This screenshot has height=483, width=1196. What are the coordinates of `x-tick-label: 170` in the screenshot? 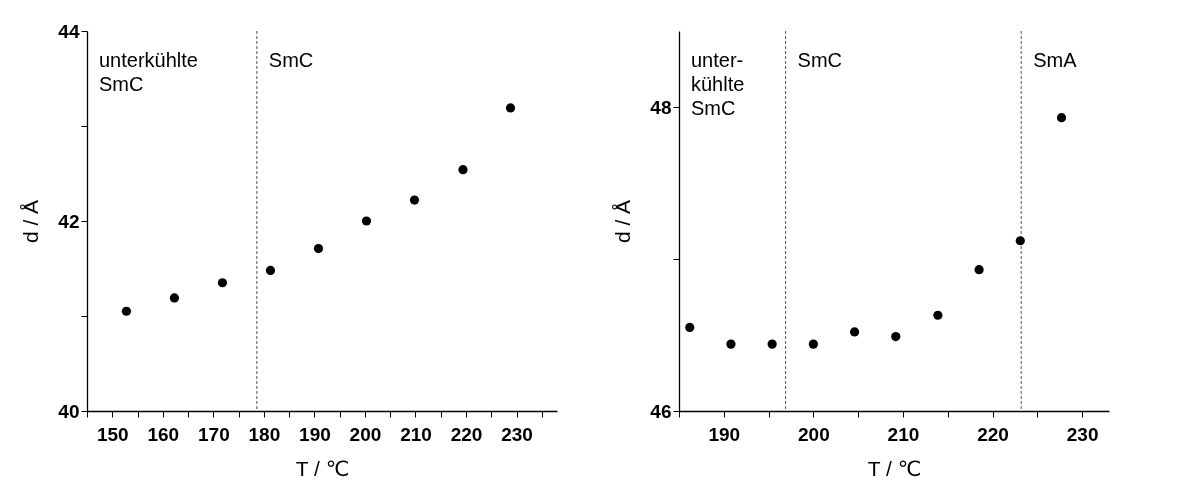 It's located at (213, 434).